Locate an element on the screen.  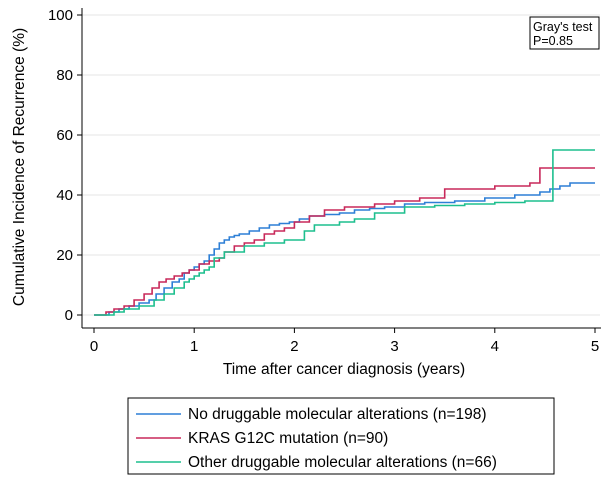
y-tick-label: 60 is located at coordinates (64, 135).